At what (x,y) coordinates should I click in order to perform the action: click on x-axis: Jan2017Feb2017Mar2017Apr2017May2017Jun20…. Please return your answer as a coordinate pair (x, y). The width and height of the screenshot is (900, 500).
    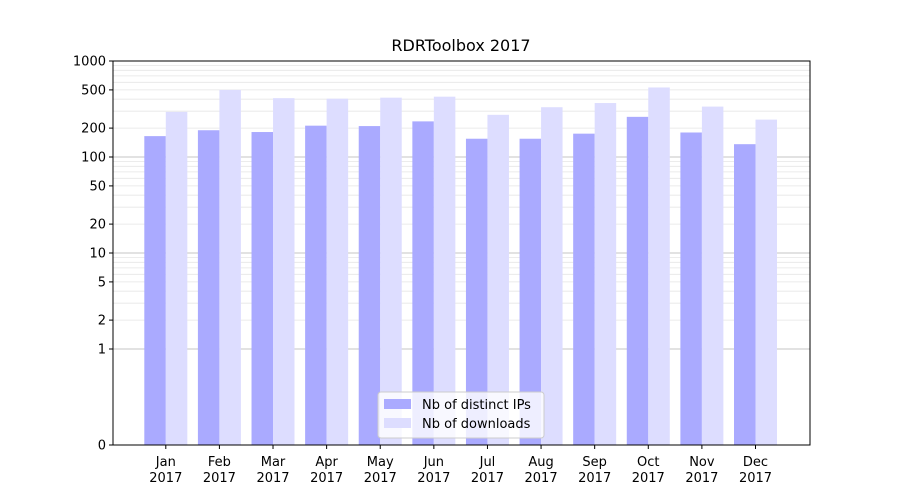
    Looking at the image, I should click on (460, 465).